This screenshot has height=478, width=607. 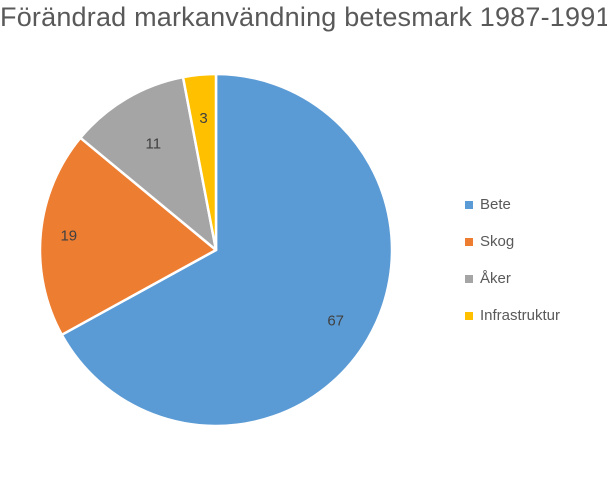 What do you see at coordinates (148, 163) in the screenshot?
I see `pie-slice-åker` at bounding box center [148, 163].